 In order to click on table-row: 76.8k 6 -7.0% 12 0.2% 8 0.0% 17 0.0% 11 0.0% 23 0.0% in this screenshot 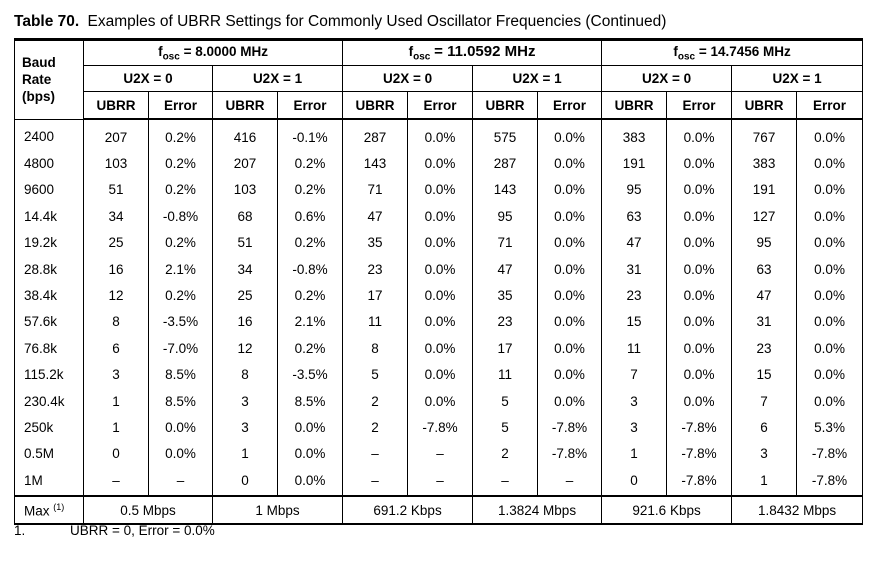, I will do `click(439, 348)`.